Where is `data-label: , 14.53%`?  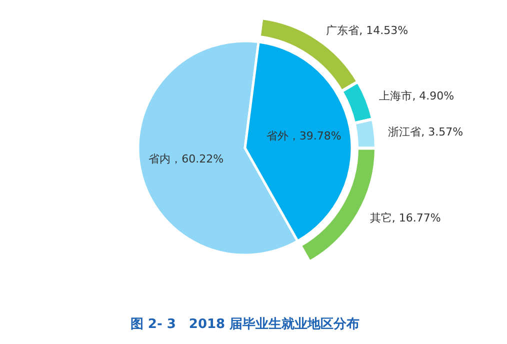 data-label: , 14.53% is located at coordinates (383, 31).